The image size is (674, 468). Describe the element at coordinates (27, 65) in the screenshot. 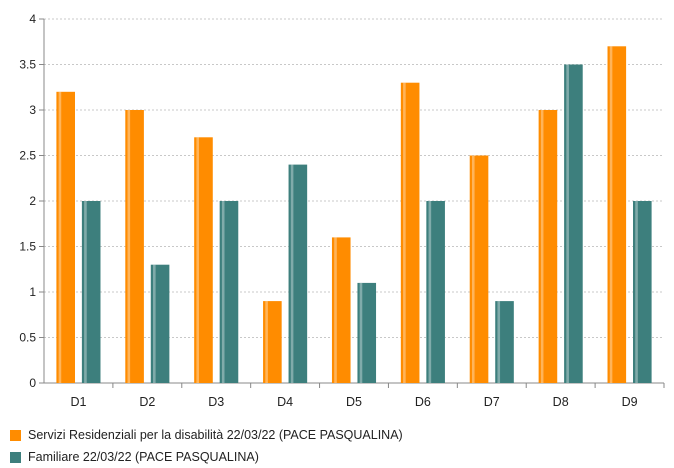

I see `y-tick-label: 3.5` at that location.